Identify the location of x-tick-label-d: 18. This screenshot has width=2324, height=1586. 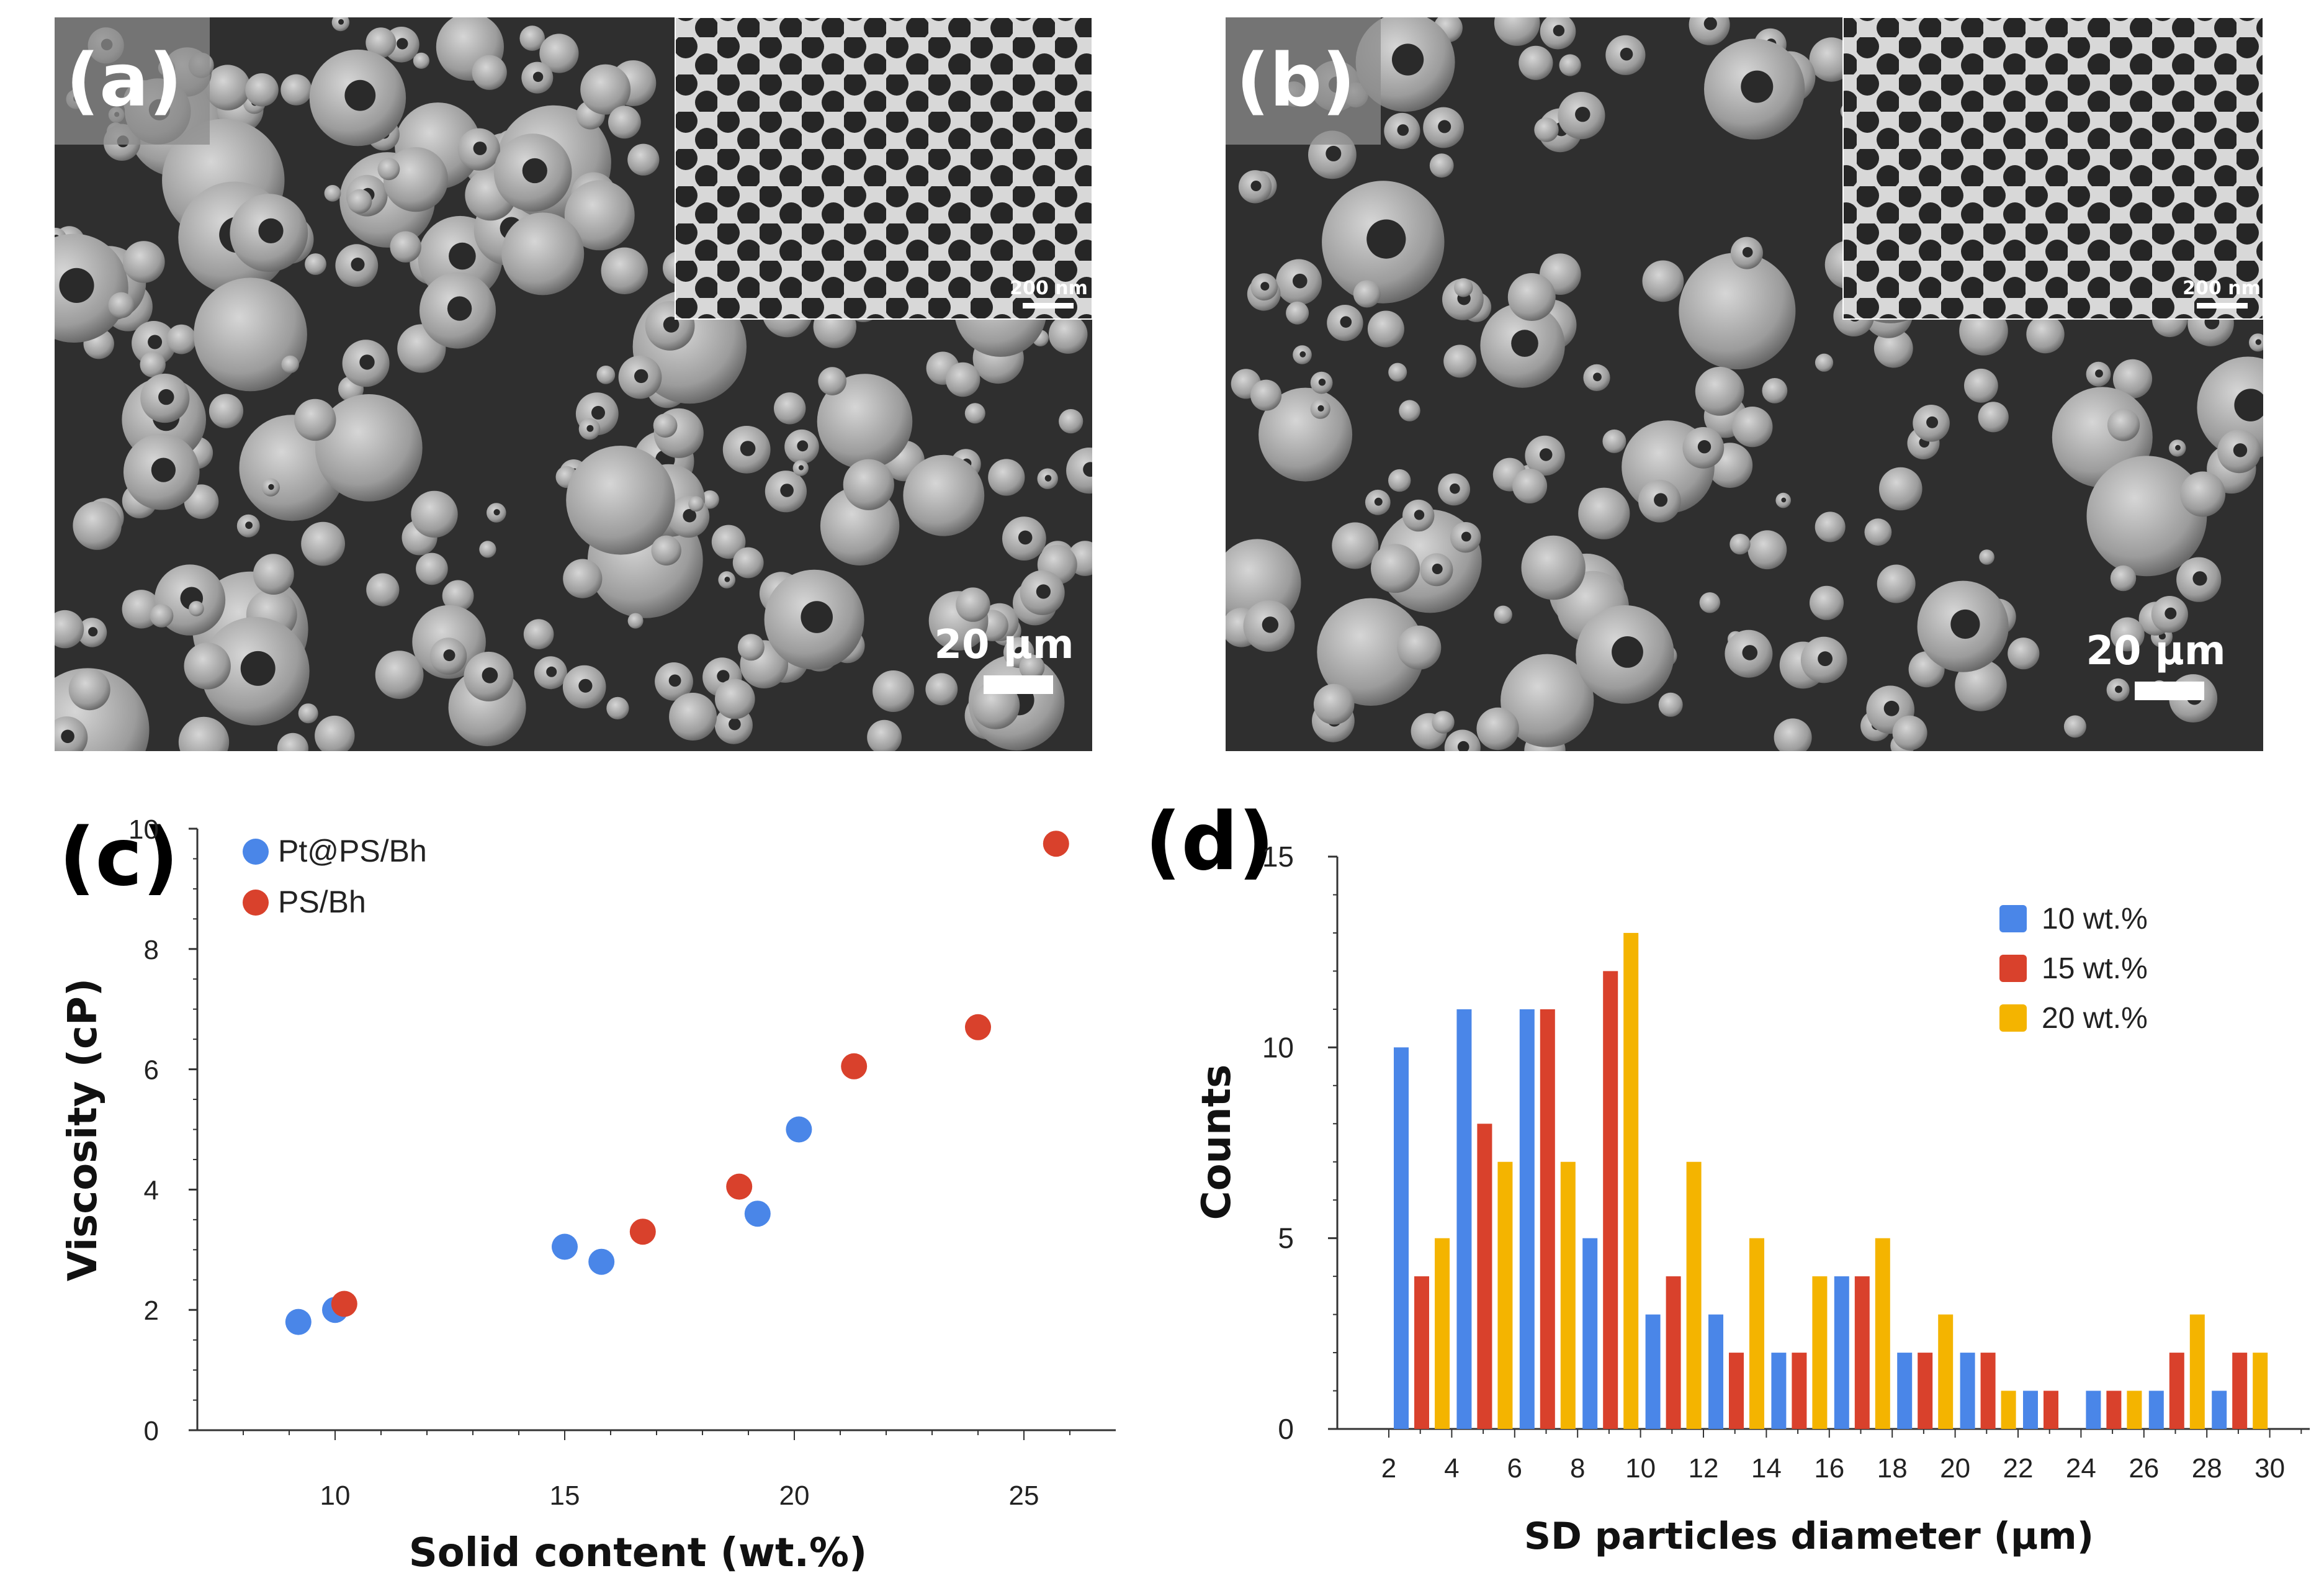
(1892, 1468).